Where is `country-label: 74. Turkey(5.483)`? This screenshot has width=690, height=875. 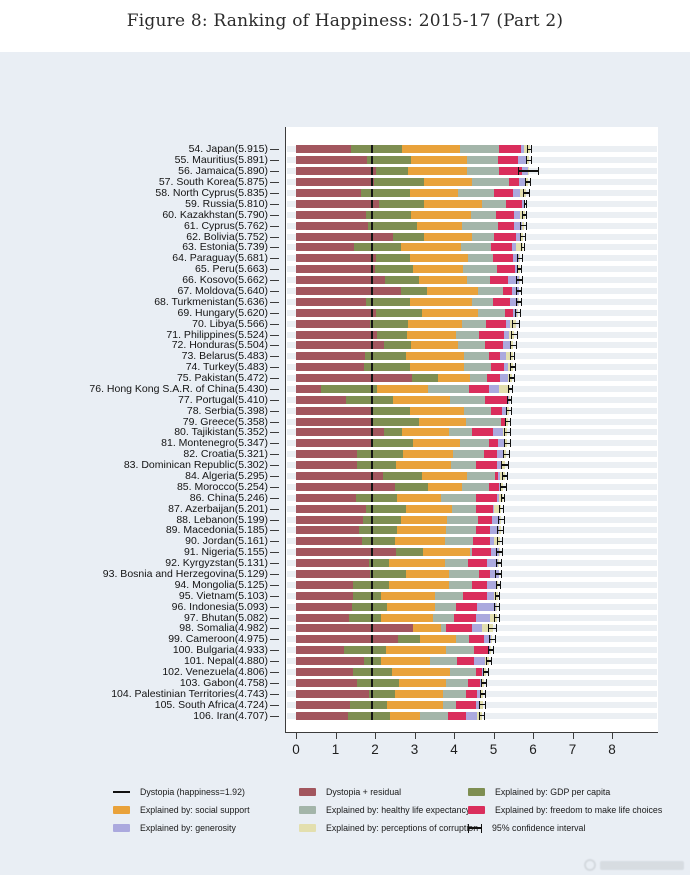
country-label: 74. Turkey(5.483) is located at coordinates (226, 366).